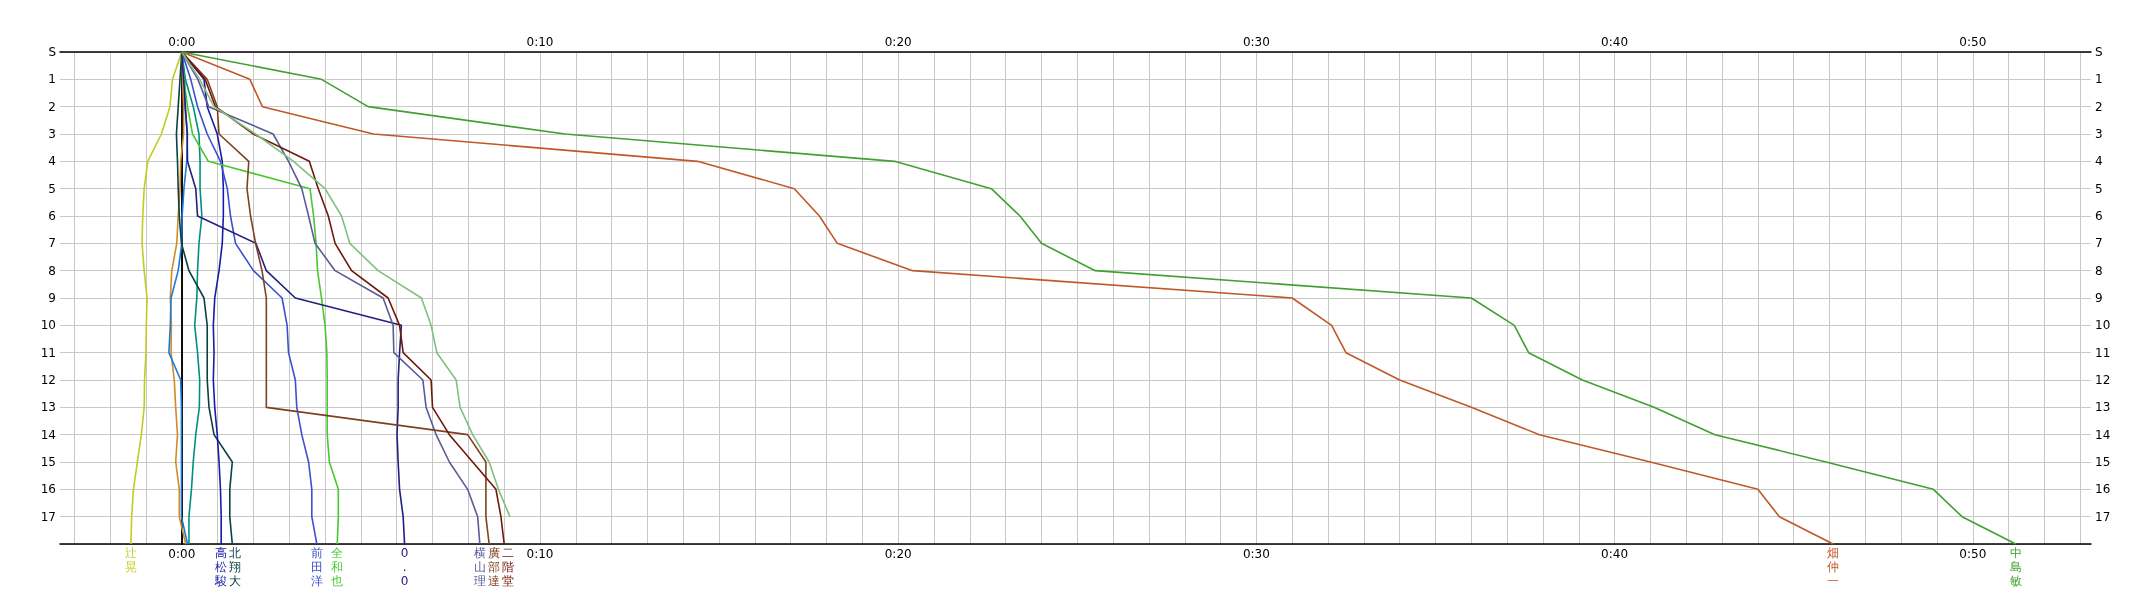 The image size is (2145, 600). Describe the element at coordinates (1615, 554) in the screenshot. I see `x-tick-label: 0:40` at that location.